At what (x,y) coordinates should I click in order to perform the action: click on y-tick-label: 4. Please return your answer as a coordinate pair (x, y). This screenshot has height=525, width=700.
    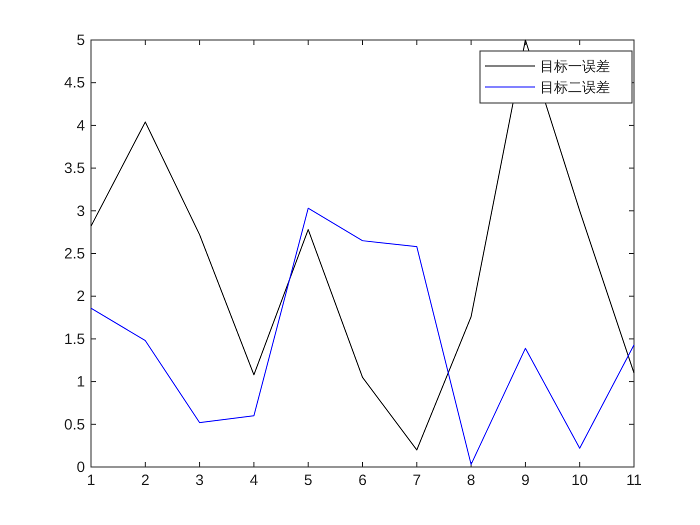
    Looking at the image, I should click on (80, 125).